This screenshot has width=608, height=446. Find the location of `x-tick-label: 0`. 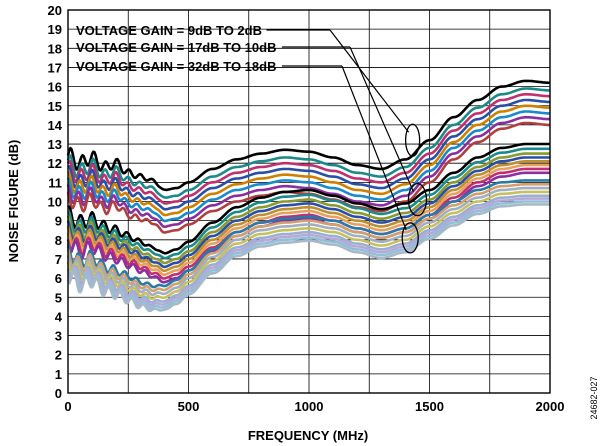

x-tick-label: 0 is located at coordinates (67, 406).